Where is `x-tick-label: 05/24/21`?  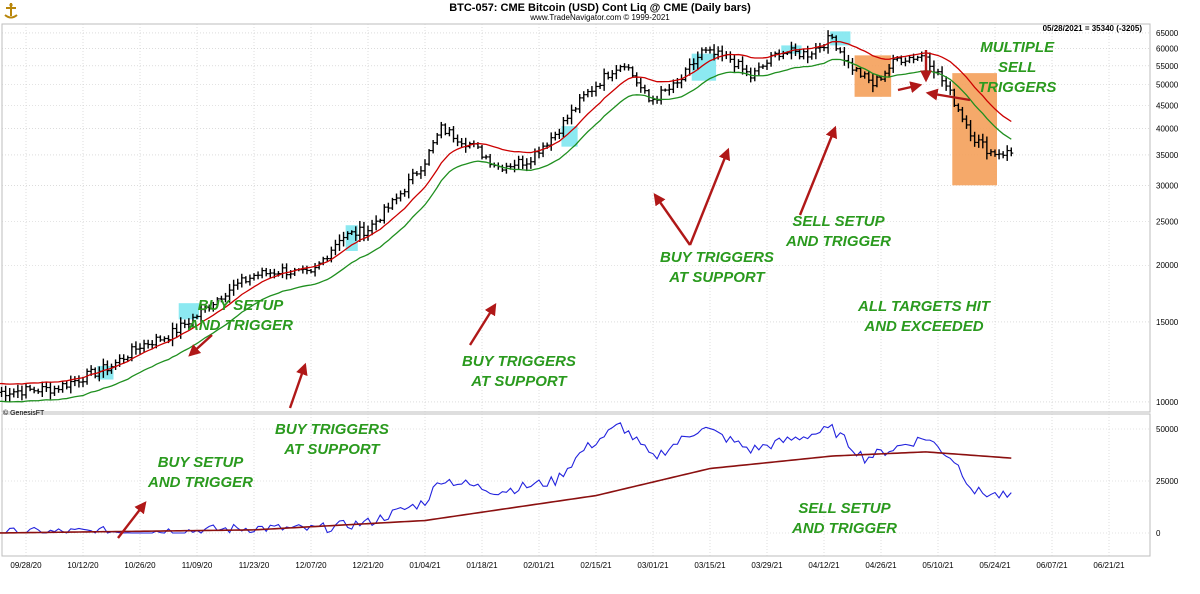
x-tick-label: 05/24/21 is located at coordinates (995, 565).